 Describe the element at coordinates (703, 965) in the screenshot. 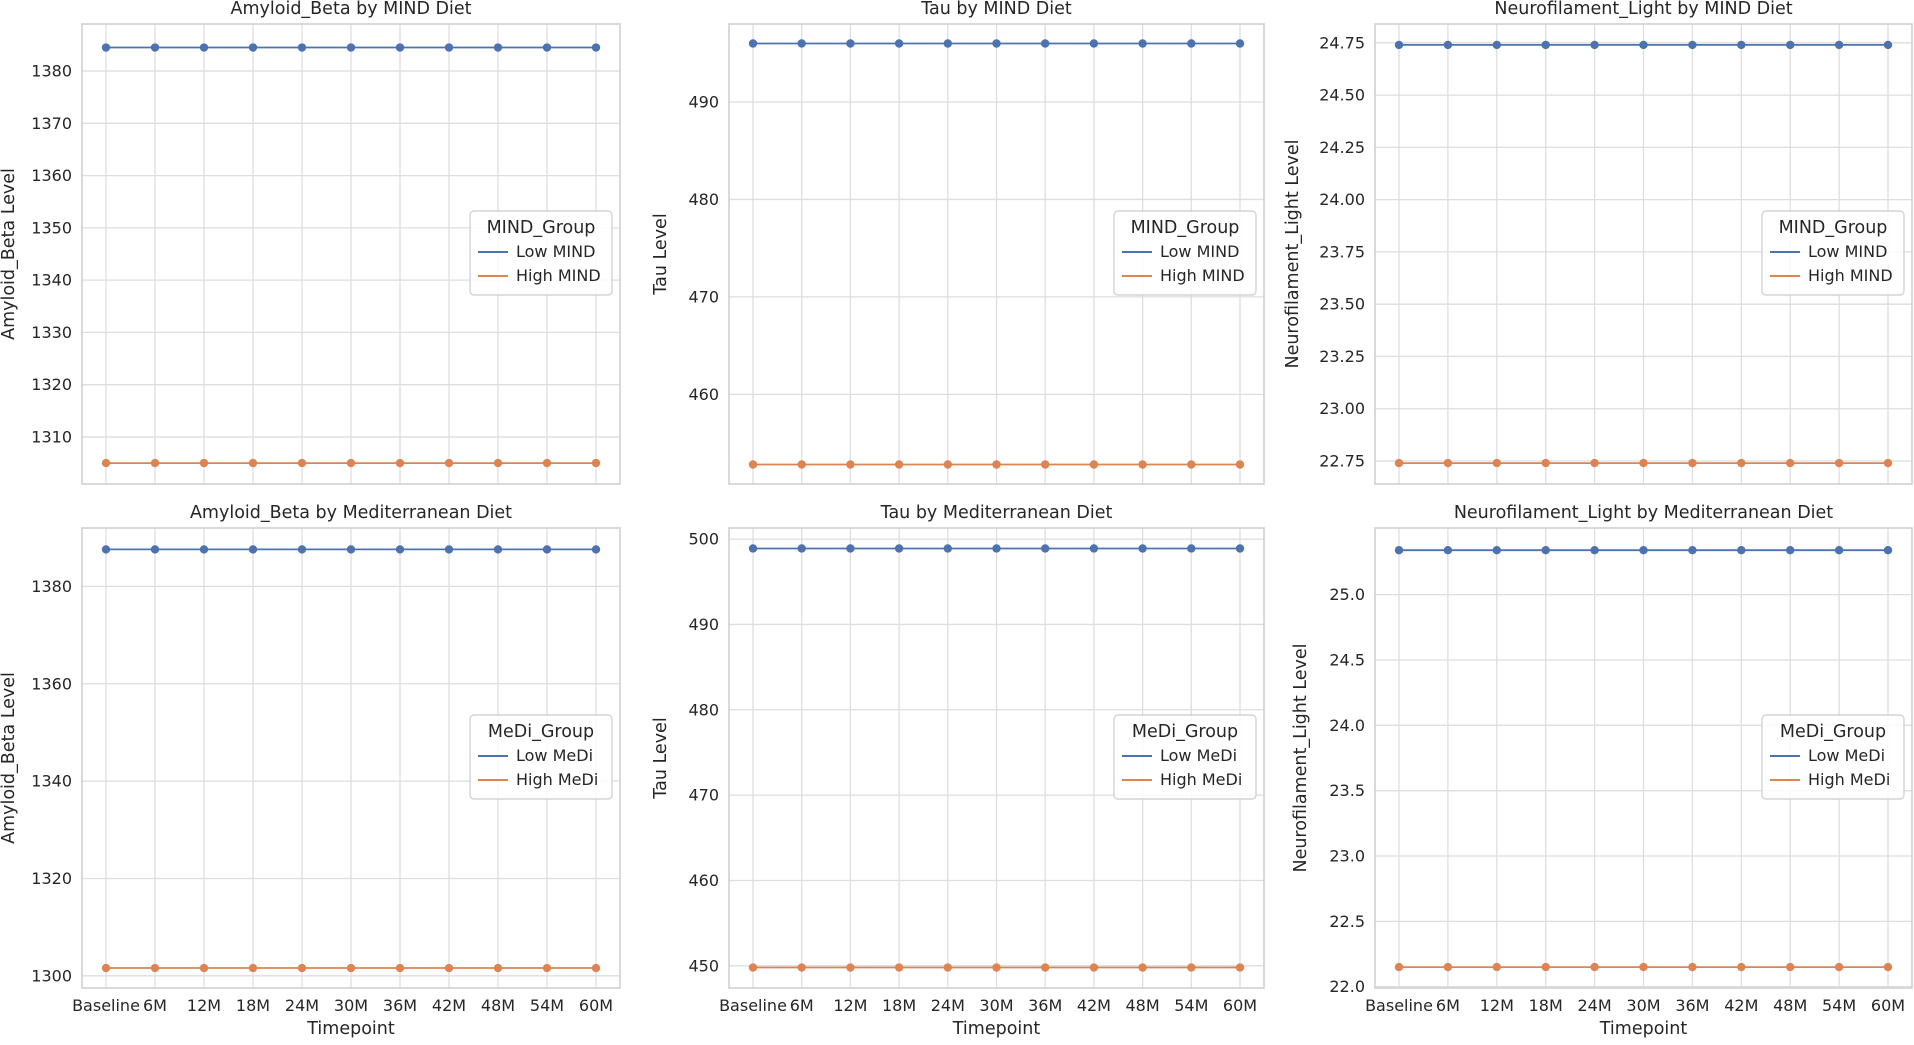

I see `y-tick-label: 450` at that location.